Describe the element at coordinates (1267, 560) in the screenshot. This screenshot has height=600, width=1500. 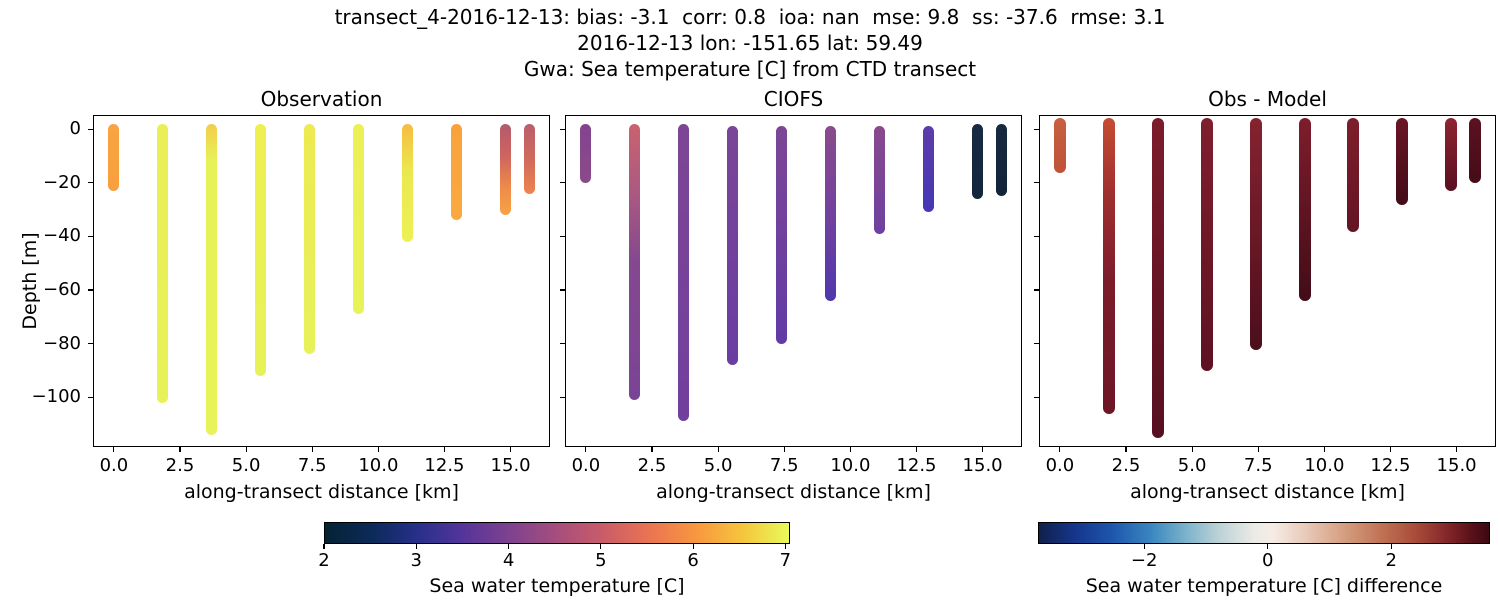
I see `colorbar-tick-label: 0` at that location.